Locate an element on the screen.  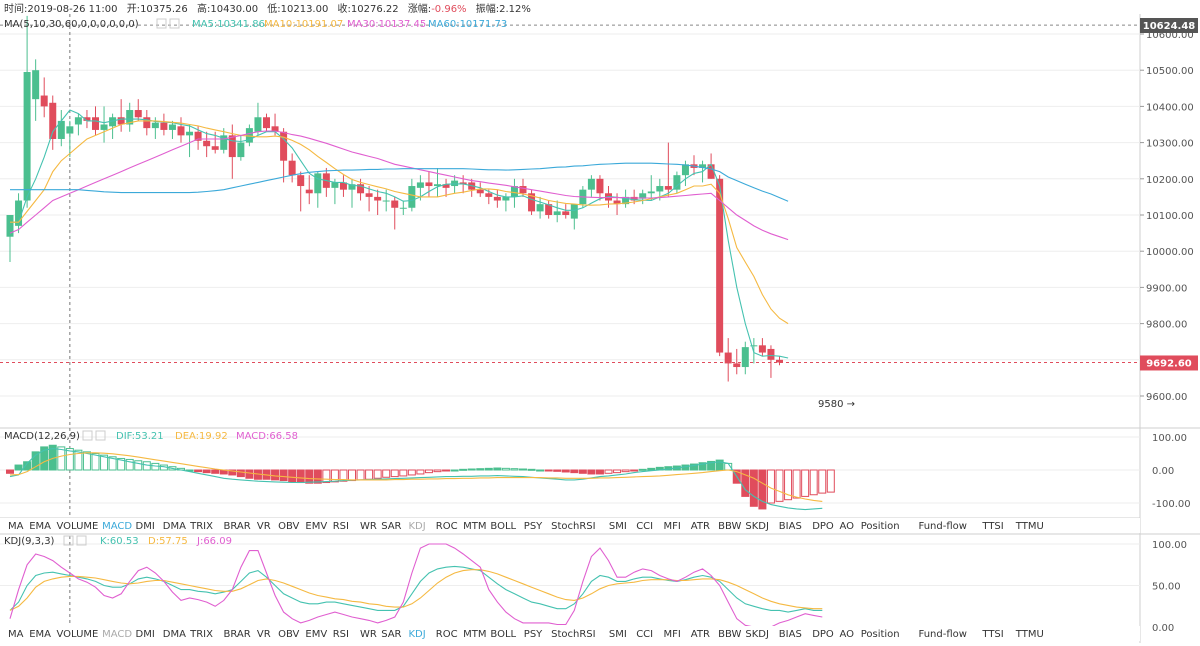
indicator-button-roc: ROC is located at coordinates (447, 634).